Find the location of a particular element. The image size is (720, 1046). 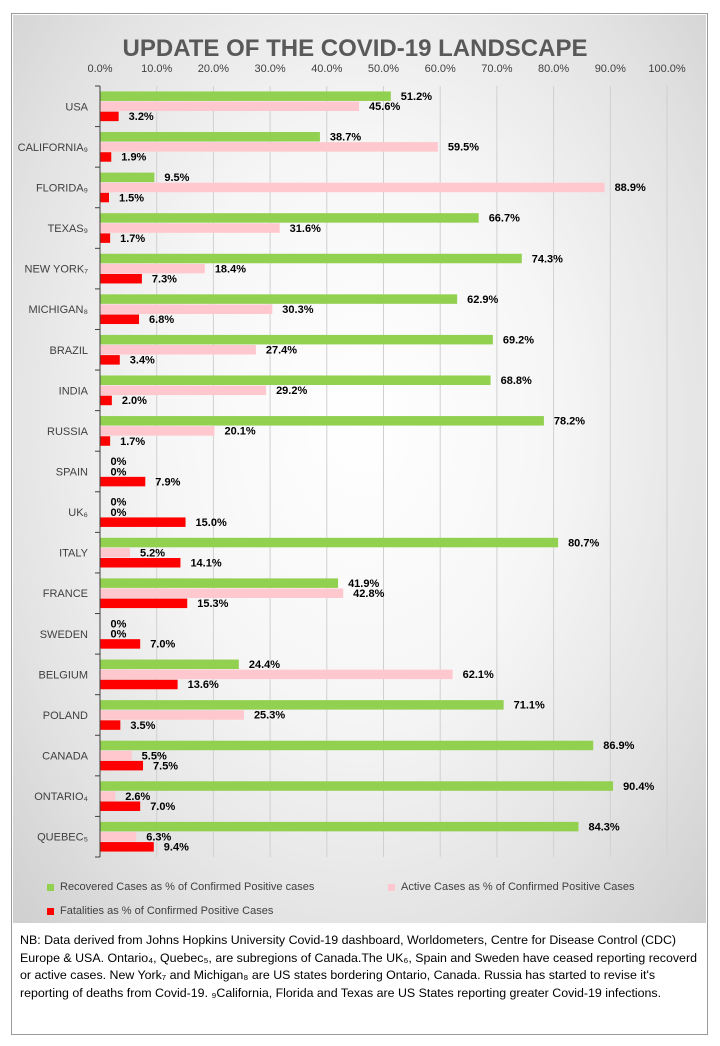

x-tick-label: 80.0% is located at coordinates (553, 69).